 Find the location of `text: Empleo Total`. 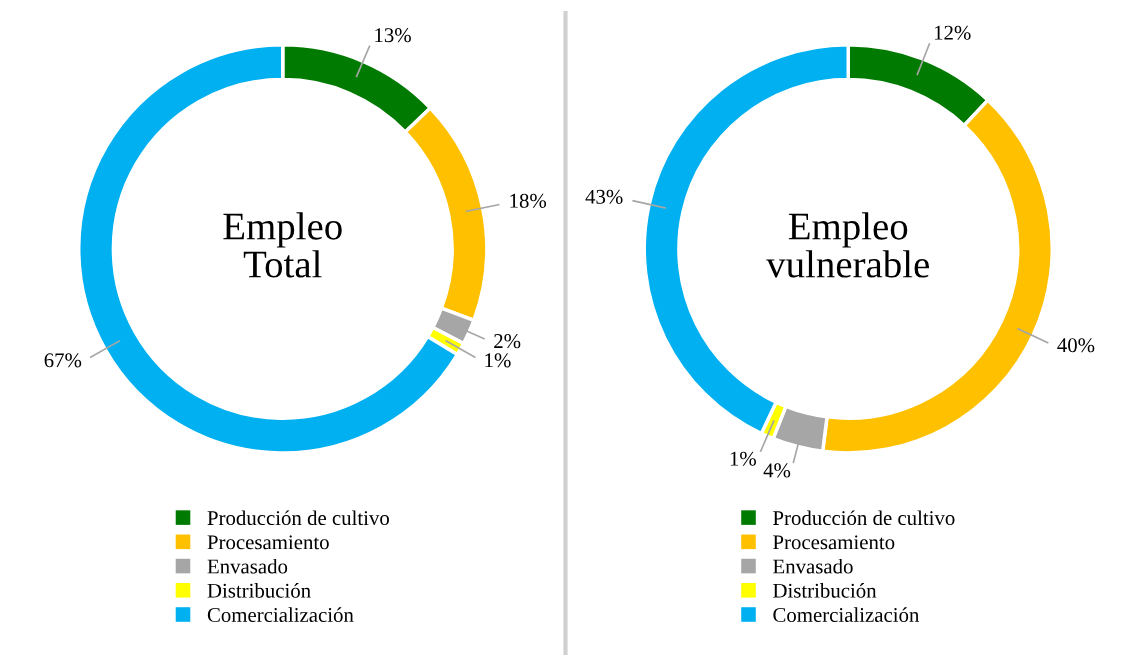

text: Empleo Total is located at coordinates (282, 245).